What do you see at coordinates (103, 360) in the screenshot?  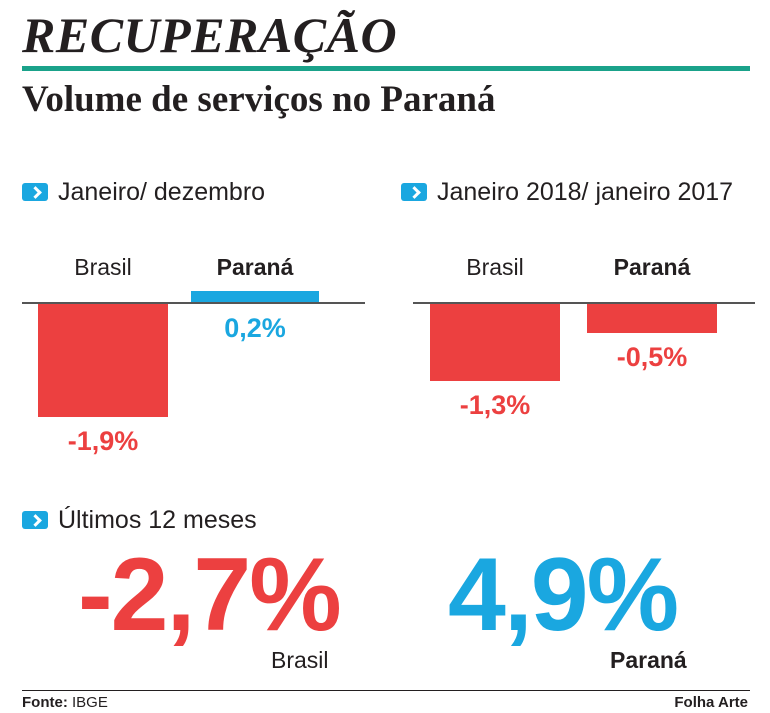 I see `bar-jan-dec-brasil` at bounding box center [103, 360].